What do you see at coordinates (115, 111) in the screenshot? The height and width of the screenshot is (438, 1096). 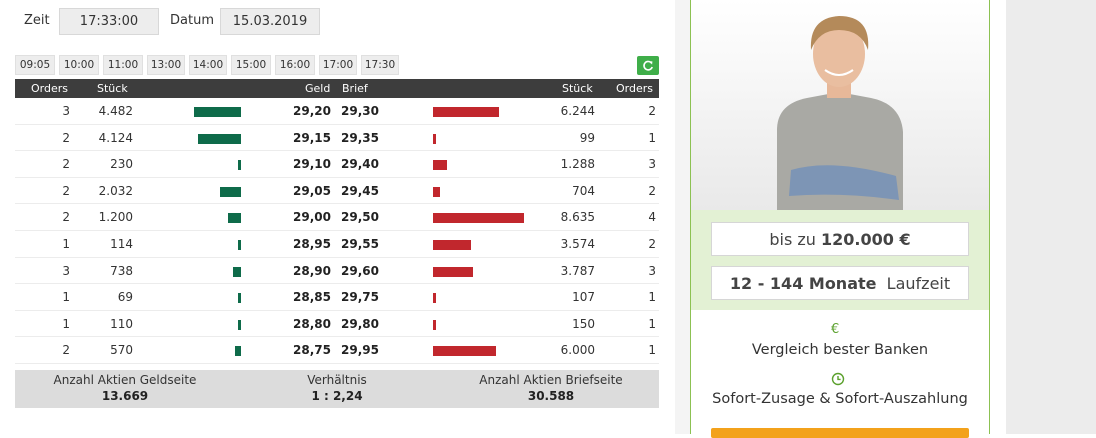 I see `bid-qty: 4.482` at bounding box center [115, 111].